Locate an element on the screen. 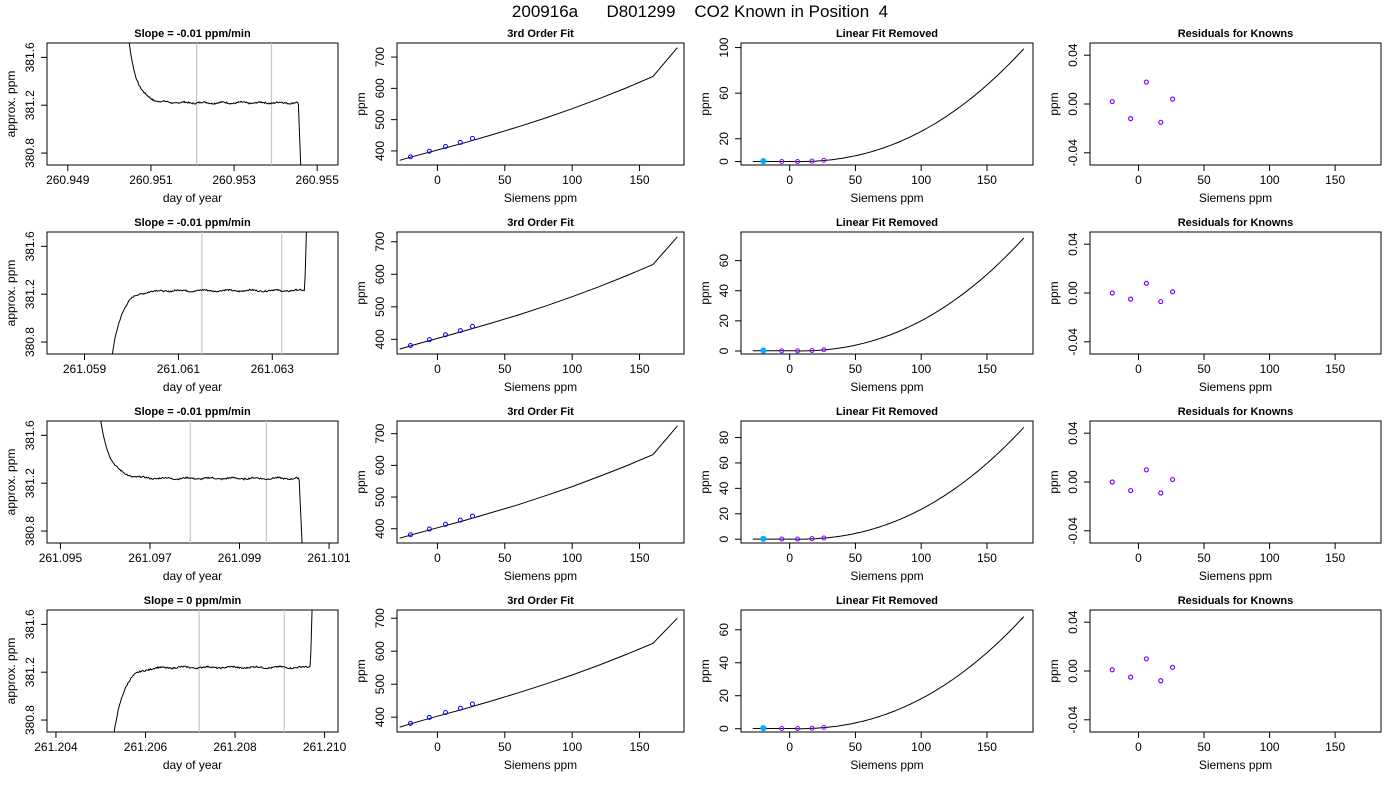  residuals-r4-xlabel: Siemens ppm is located at coordinates (1235, 765).